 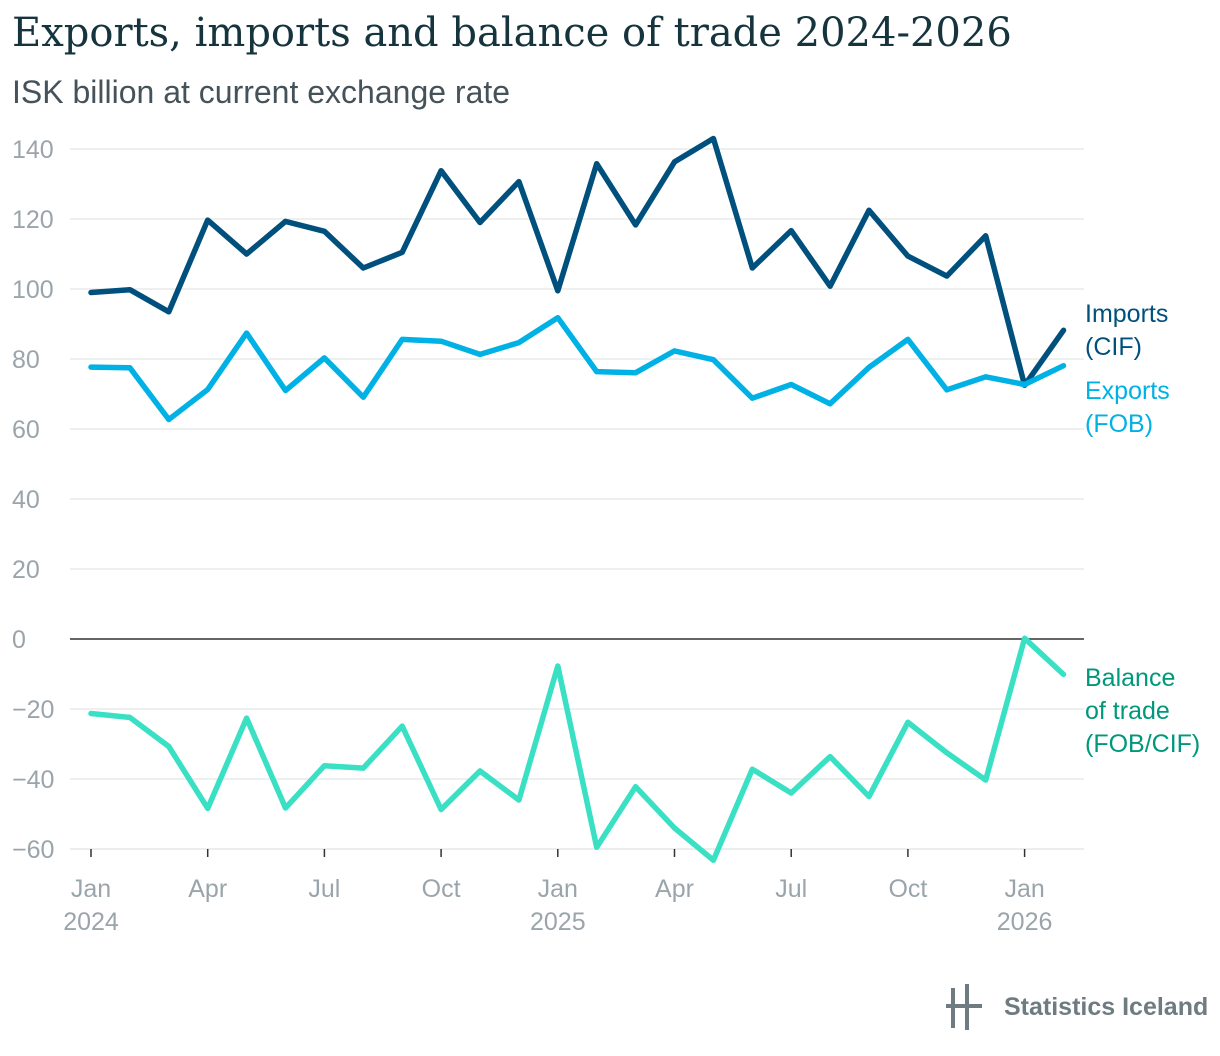 What do you see at coordinates (33, 850) in the screenshot?
I see `y-tick-label: −60` at bounding box center [33, 850].